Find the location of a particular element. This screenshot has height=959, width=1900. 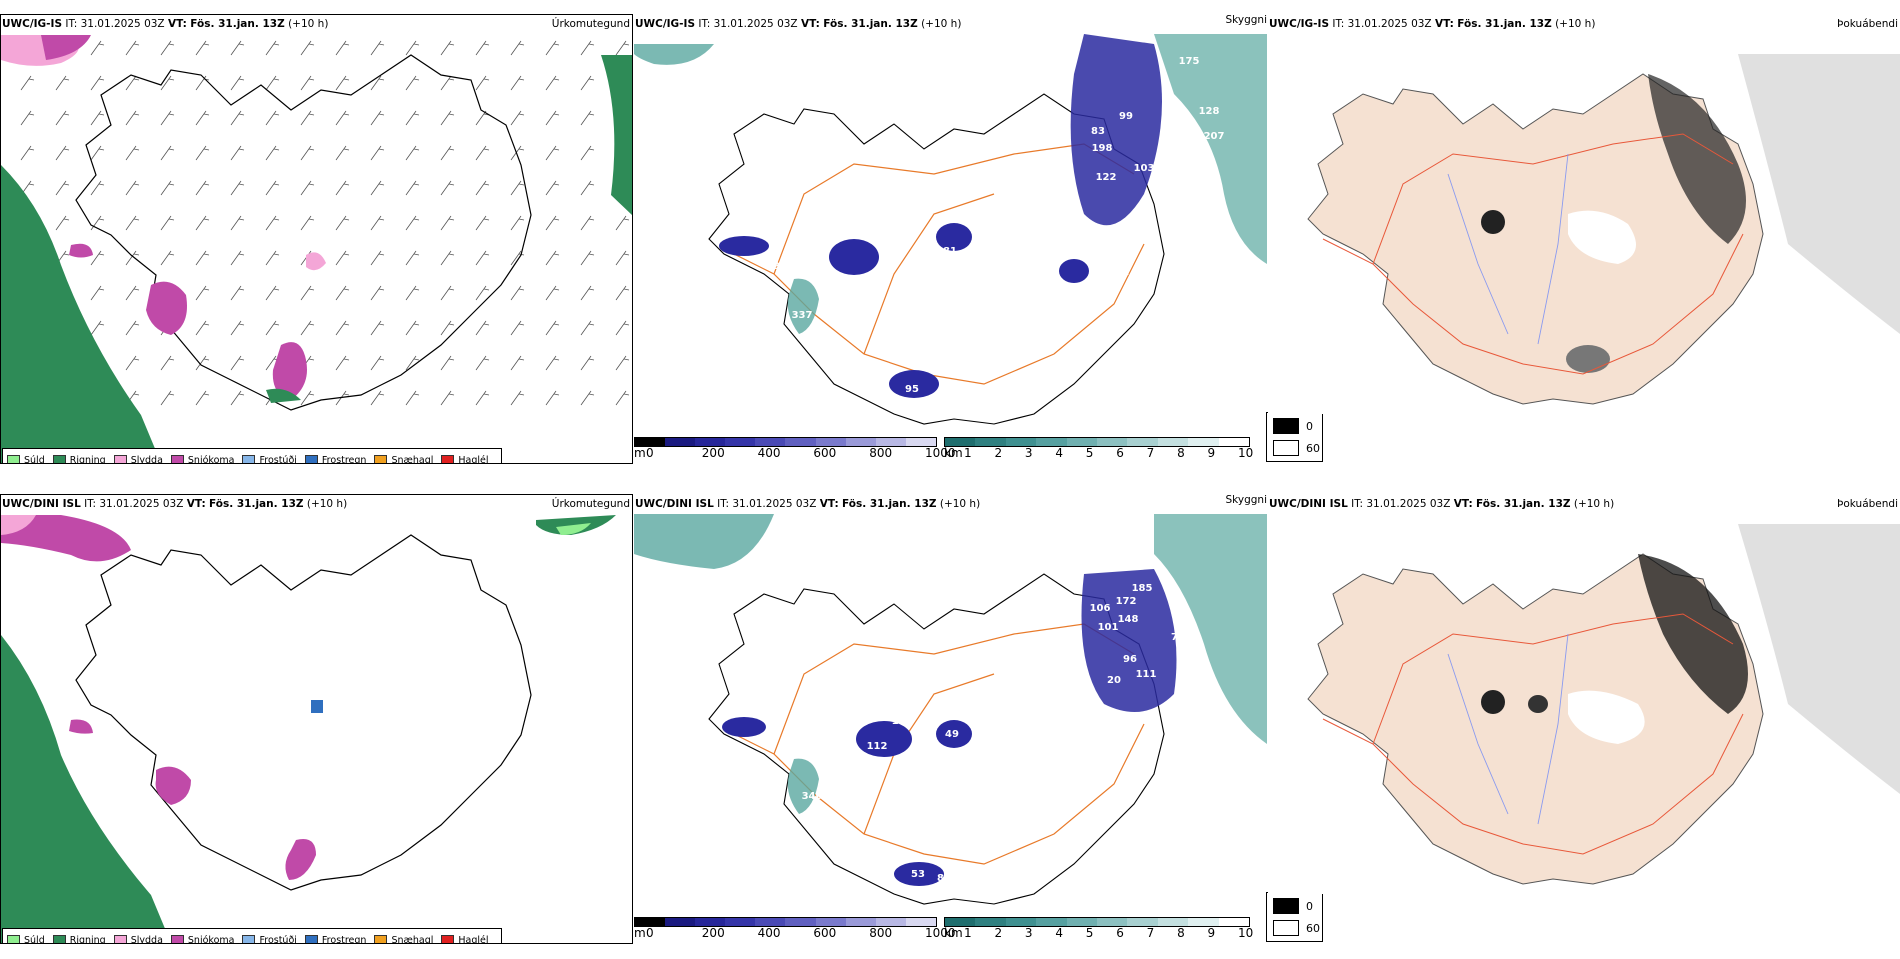

freezing-rain-area is located at coordinates (317, 706).